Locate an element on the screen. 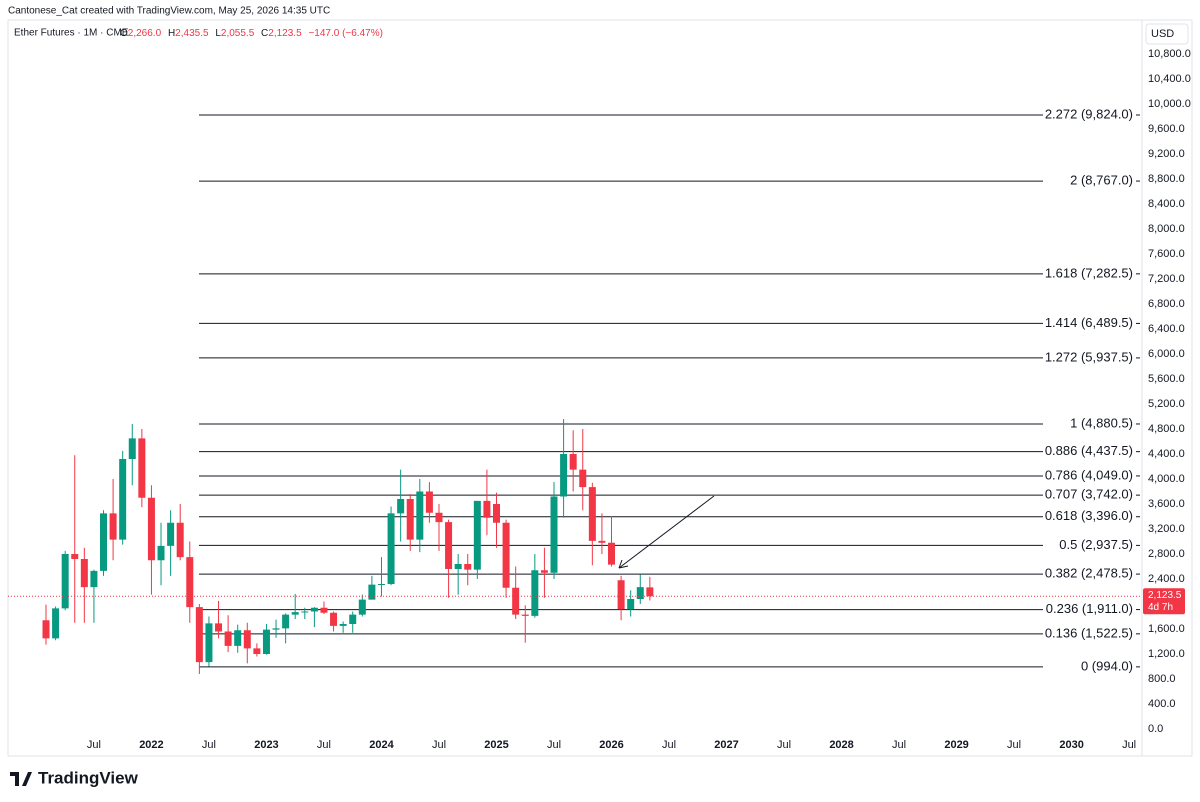 Image resolution: width=1200 pixels, height=802 pixels. high: 2,435.5 is located at coordinates (192, 33).